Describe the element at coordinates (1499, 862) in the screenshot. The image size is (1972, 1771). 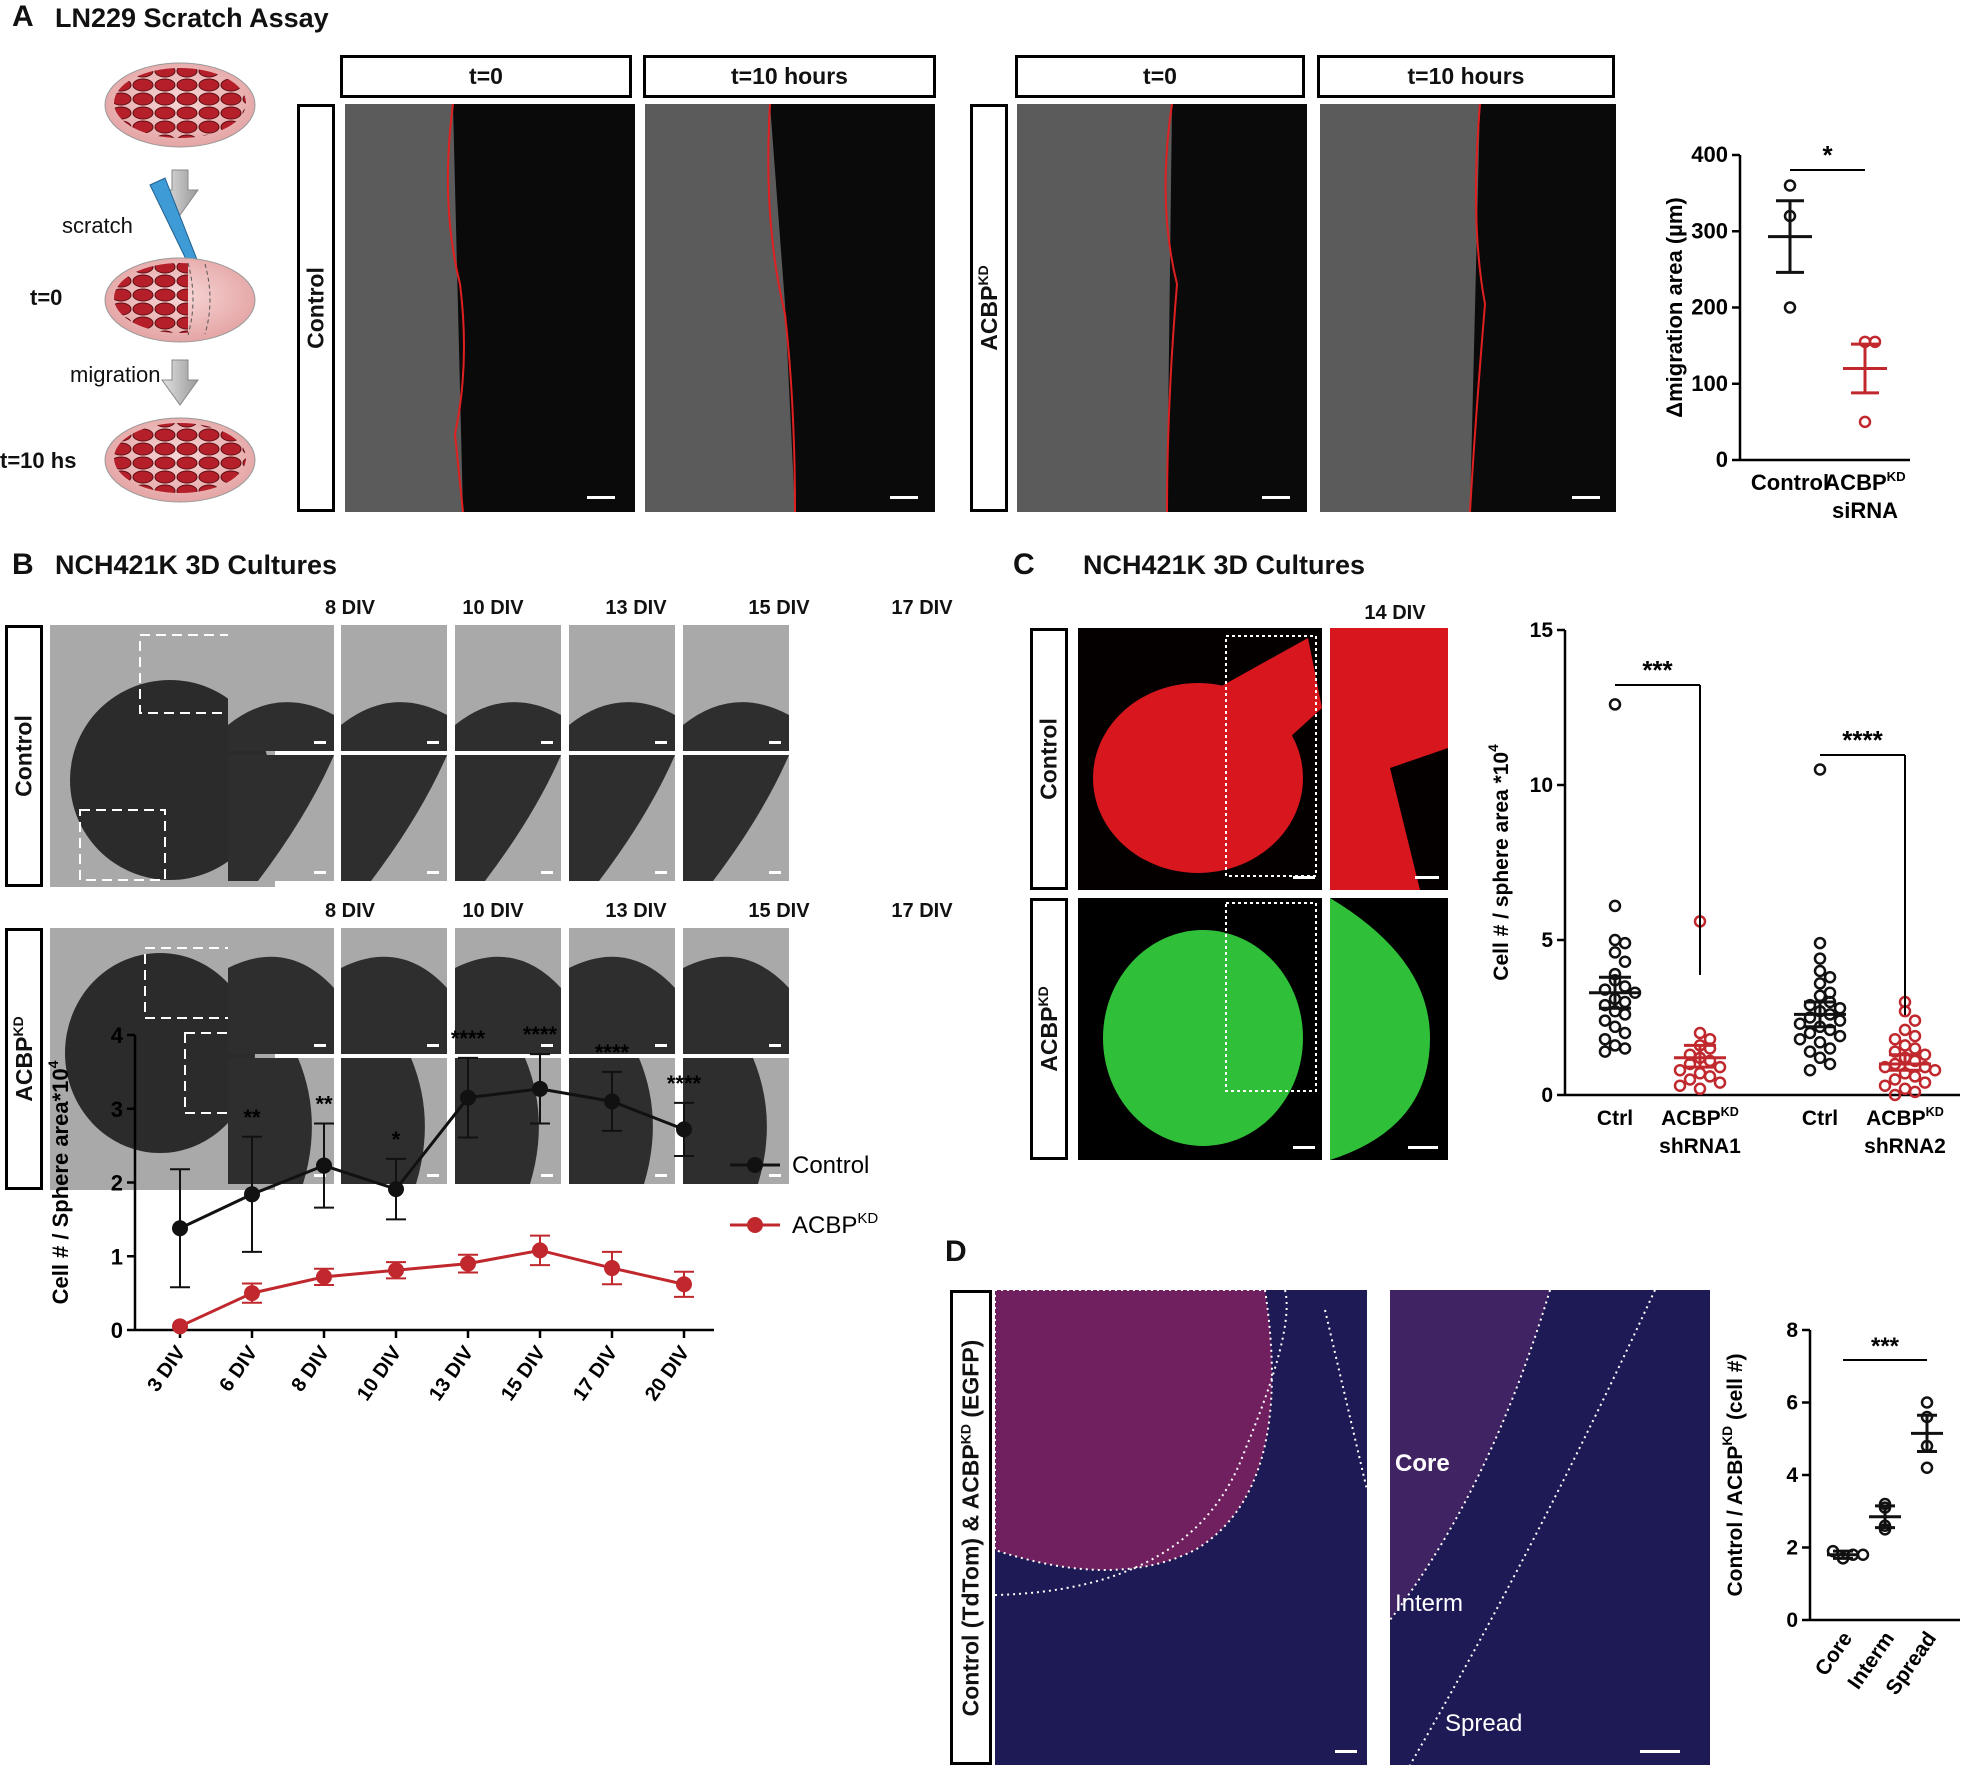
I see `y-axis-label: Cell # / sphere area *104` at that location.